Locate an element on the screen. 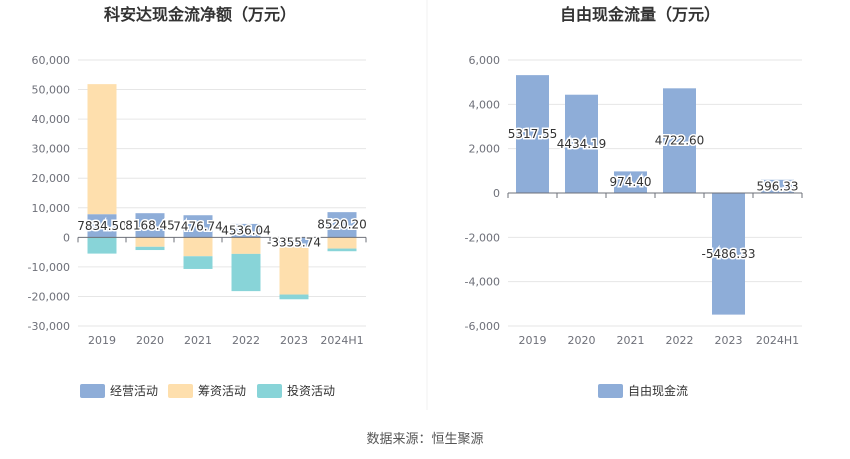 The width and height of the screenshot is (850, 459). y-tick-label: 60,000 is located at coordinates (51, 60).